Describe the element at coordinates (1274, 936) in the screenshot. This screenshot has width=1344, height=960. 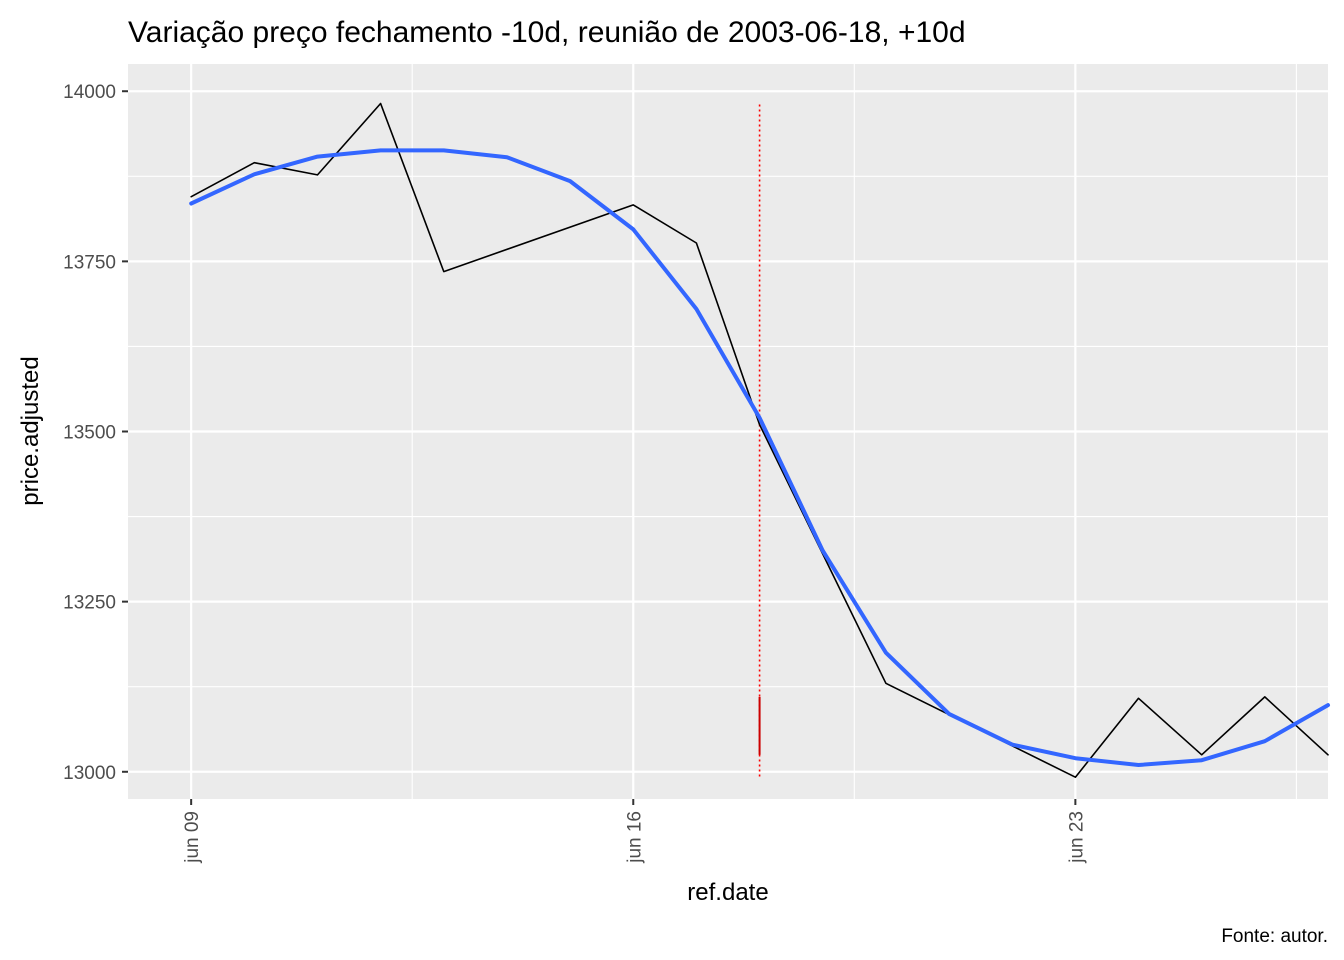
I see `caption: Fonte: autor.` at that location.